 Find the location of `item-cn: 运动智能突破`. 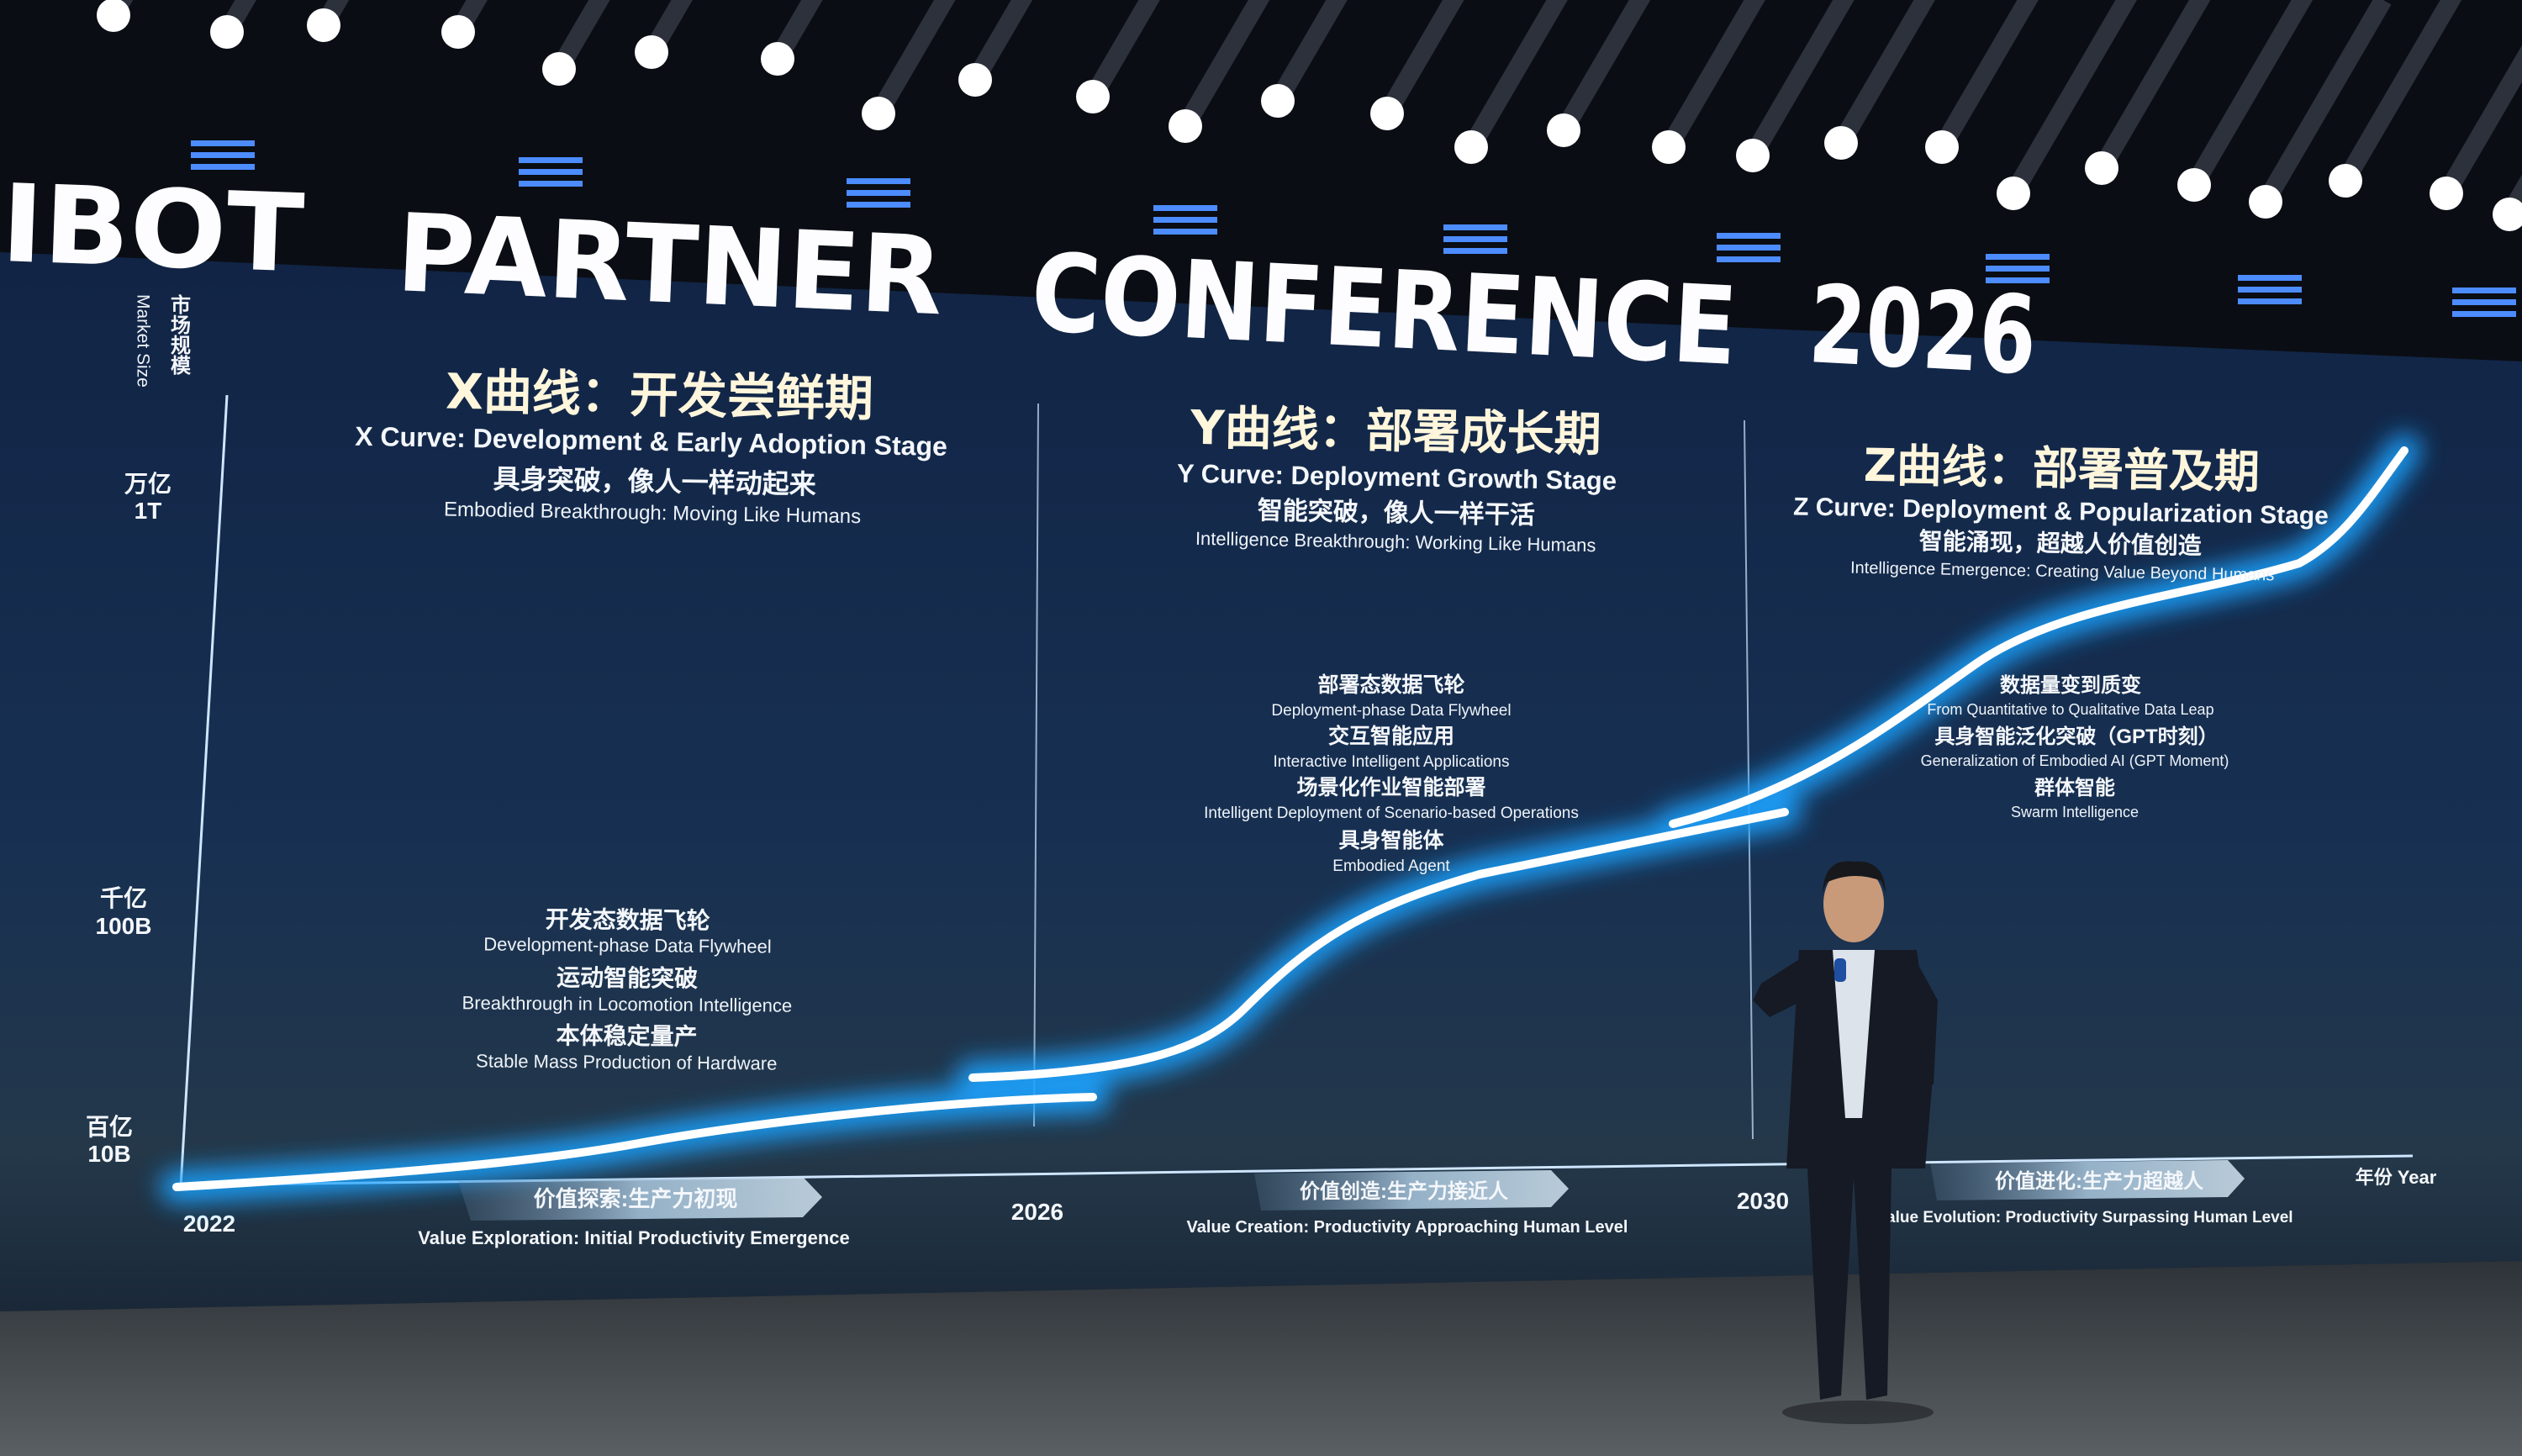

item-cn: 运动智能突破 is located at coordinates (627, 977).